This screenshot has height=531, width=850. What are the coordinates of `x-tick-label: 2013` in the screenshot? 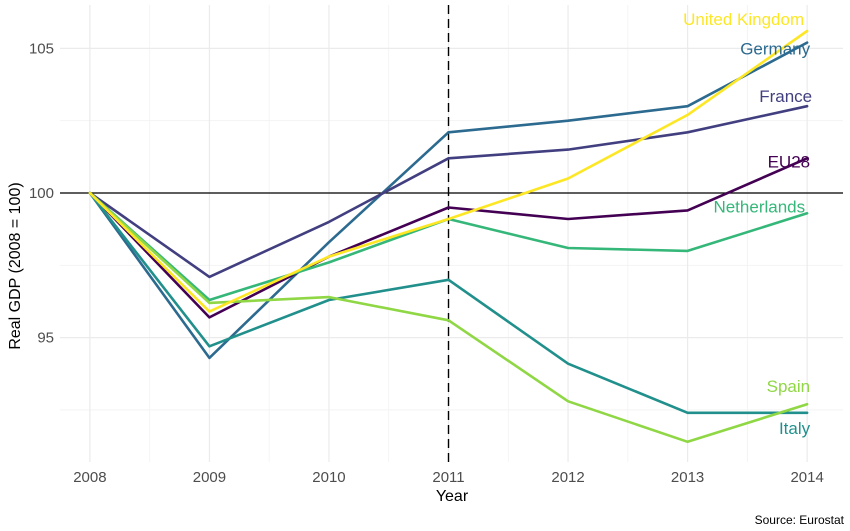 It's located at (687, 477).